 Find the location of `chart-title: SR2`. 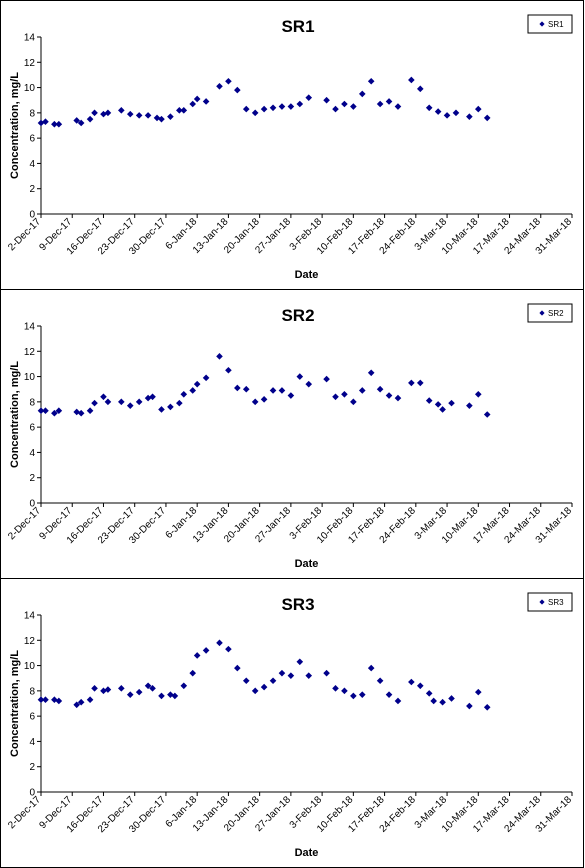

chart-title: SR2 is located at coordinates (297, 315).